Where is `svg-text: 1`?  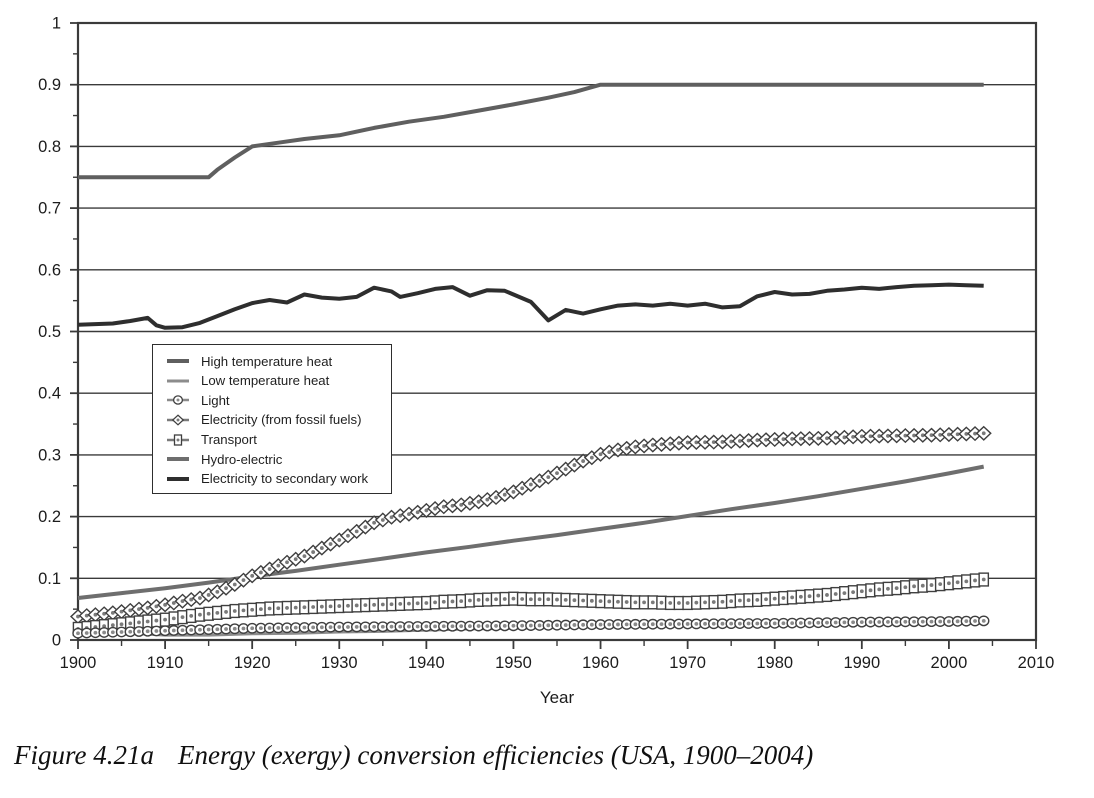 svg-text: 1 is located at coordinates (56, 24).